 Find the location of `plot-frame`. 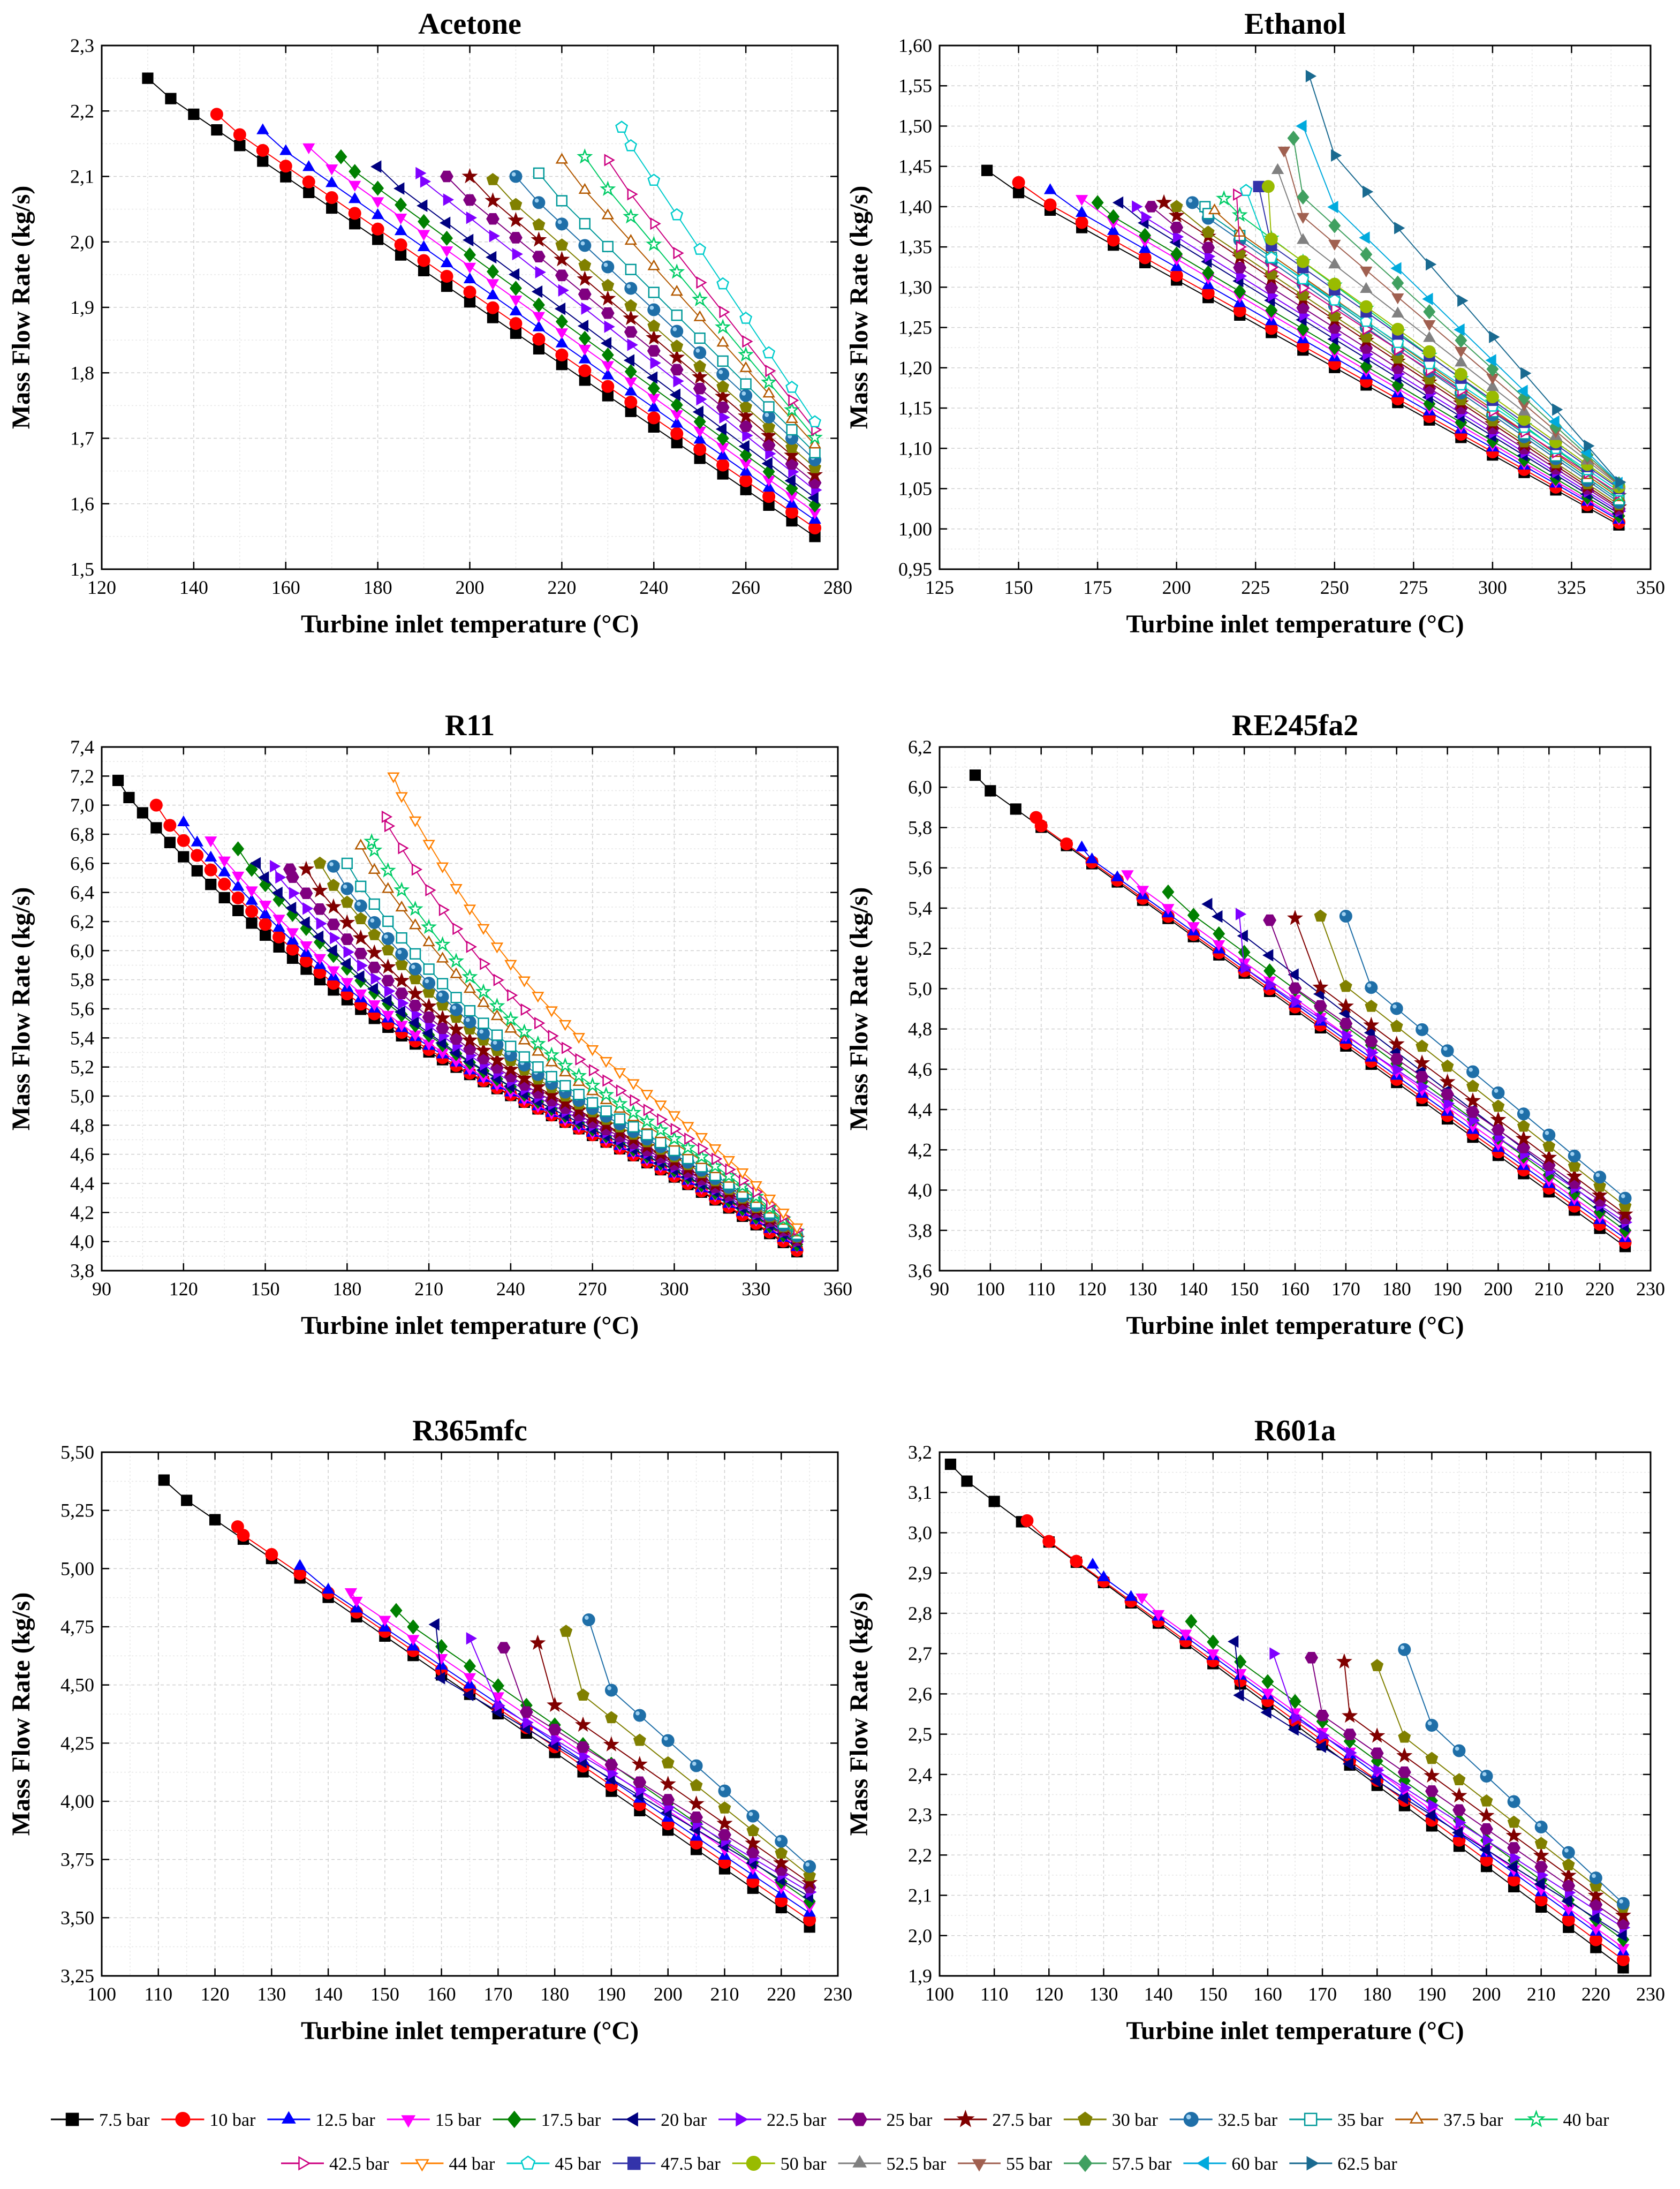

plot-frame is located at coordinates (470, 1009).